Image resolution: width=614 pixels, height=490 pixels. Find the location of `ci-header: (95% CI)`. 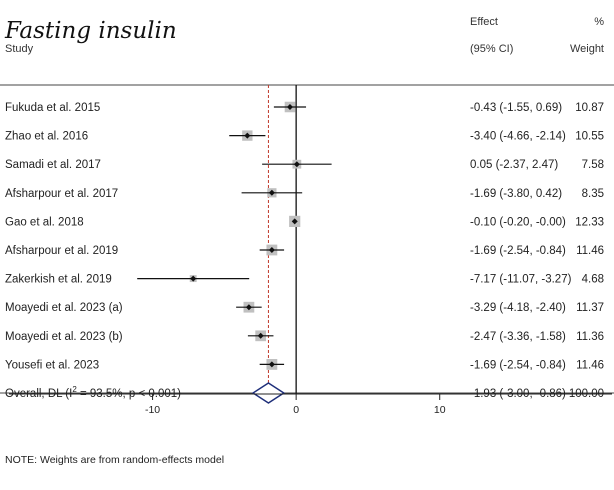

ci-header: (95% CI) is located at coordinates (491, 49).